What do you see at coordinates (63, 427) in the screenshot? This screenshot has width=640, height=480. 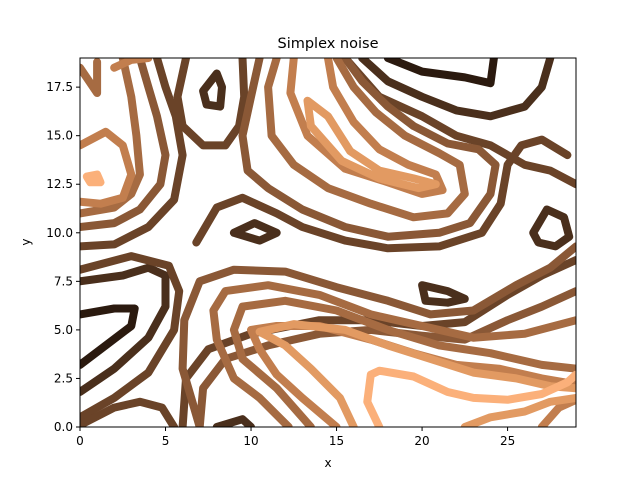 I see `y-tick-label: 0.0` at bounding box center [63, 427].